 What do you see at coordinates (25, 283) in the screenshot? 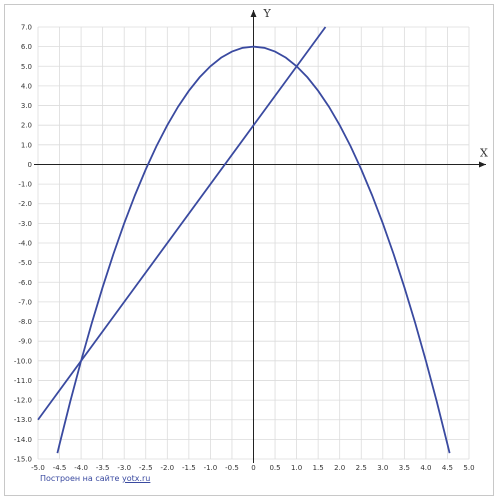
I see `y-tick-label: -6.0` at bounding box center [25, 283].